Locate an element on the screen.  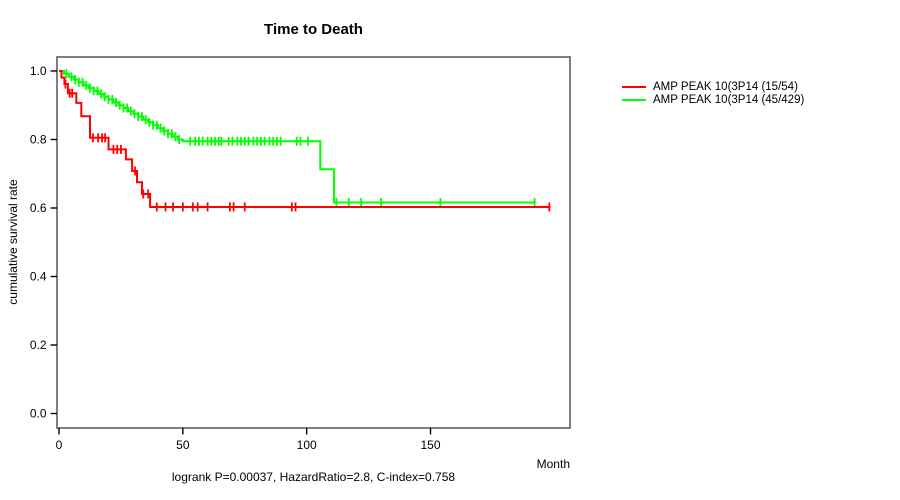
y-tick-label: 0.0 is located at coordinates (38, 414).